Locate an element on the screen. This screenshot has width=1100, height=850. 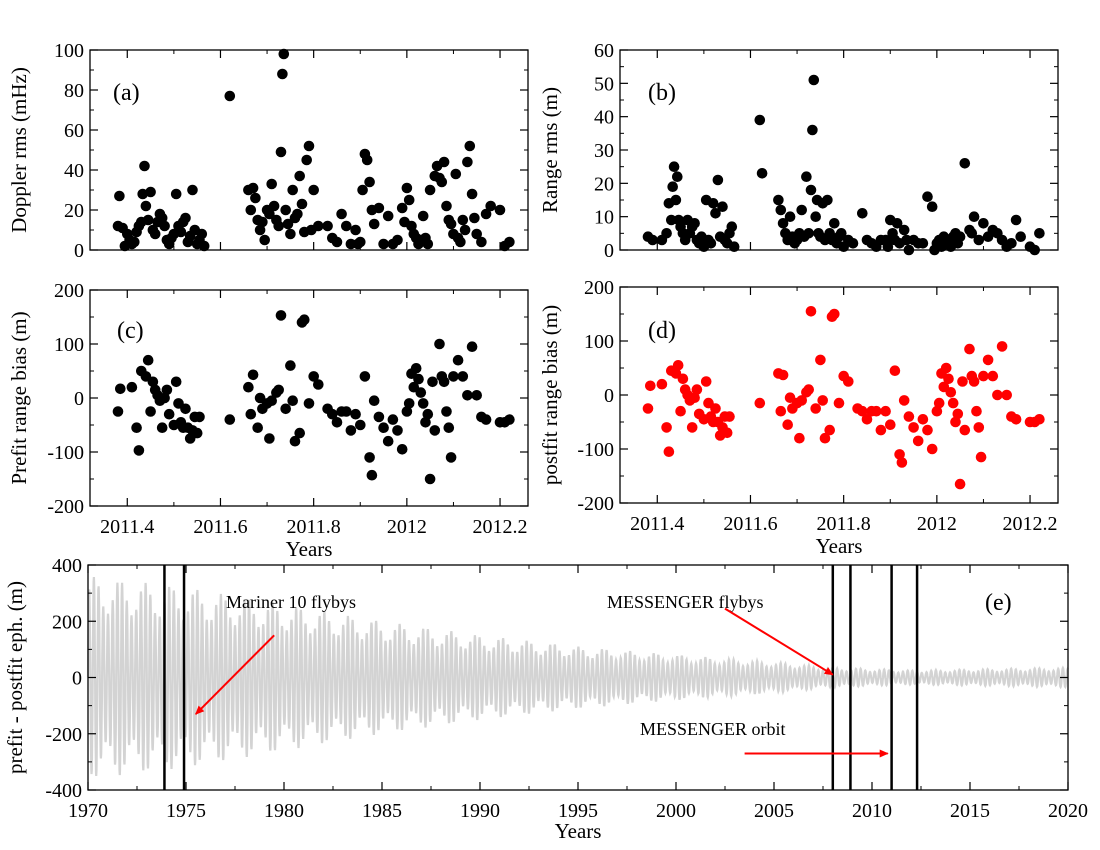
annotation-label: MESSENGER orbit is located at coordinates (713, 729).